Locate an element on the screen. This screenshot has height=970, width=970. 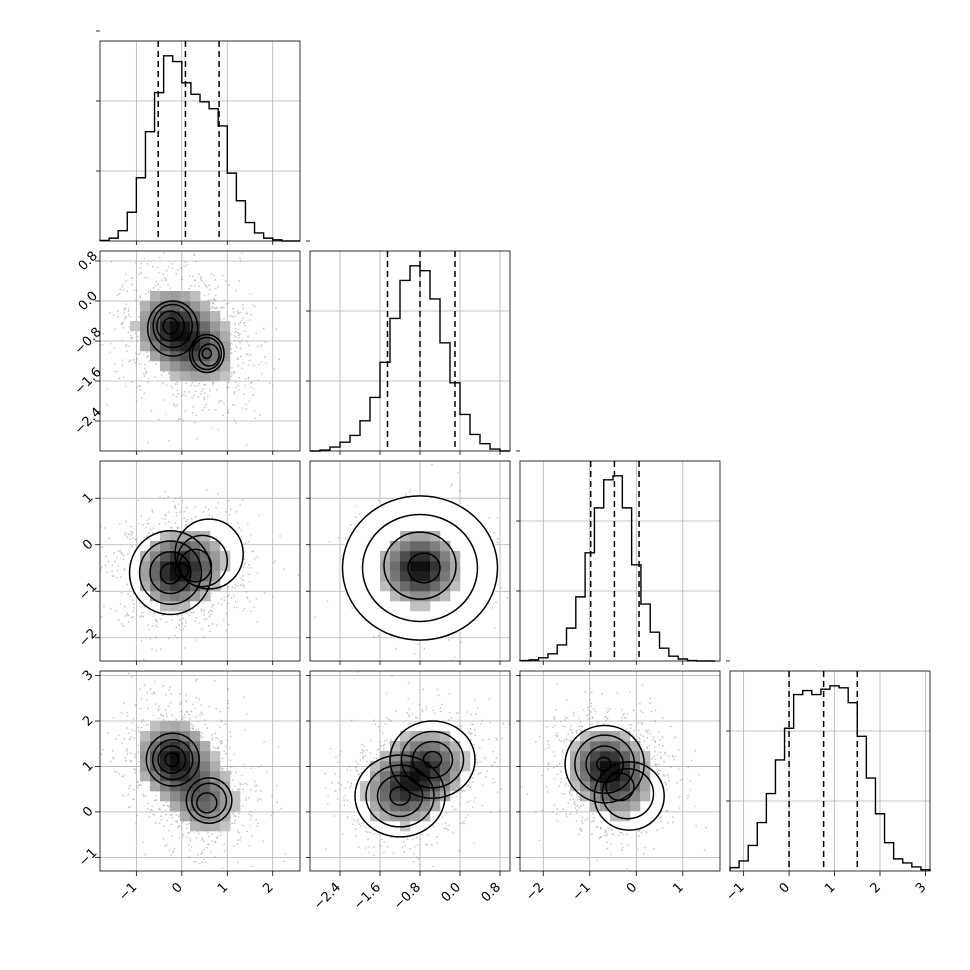
y-tick-label-4-5: 3 is located at coordinates (88, 676).